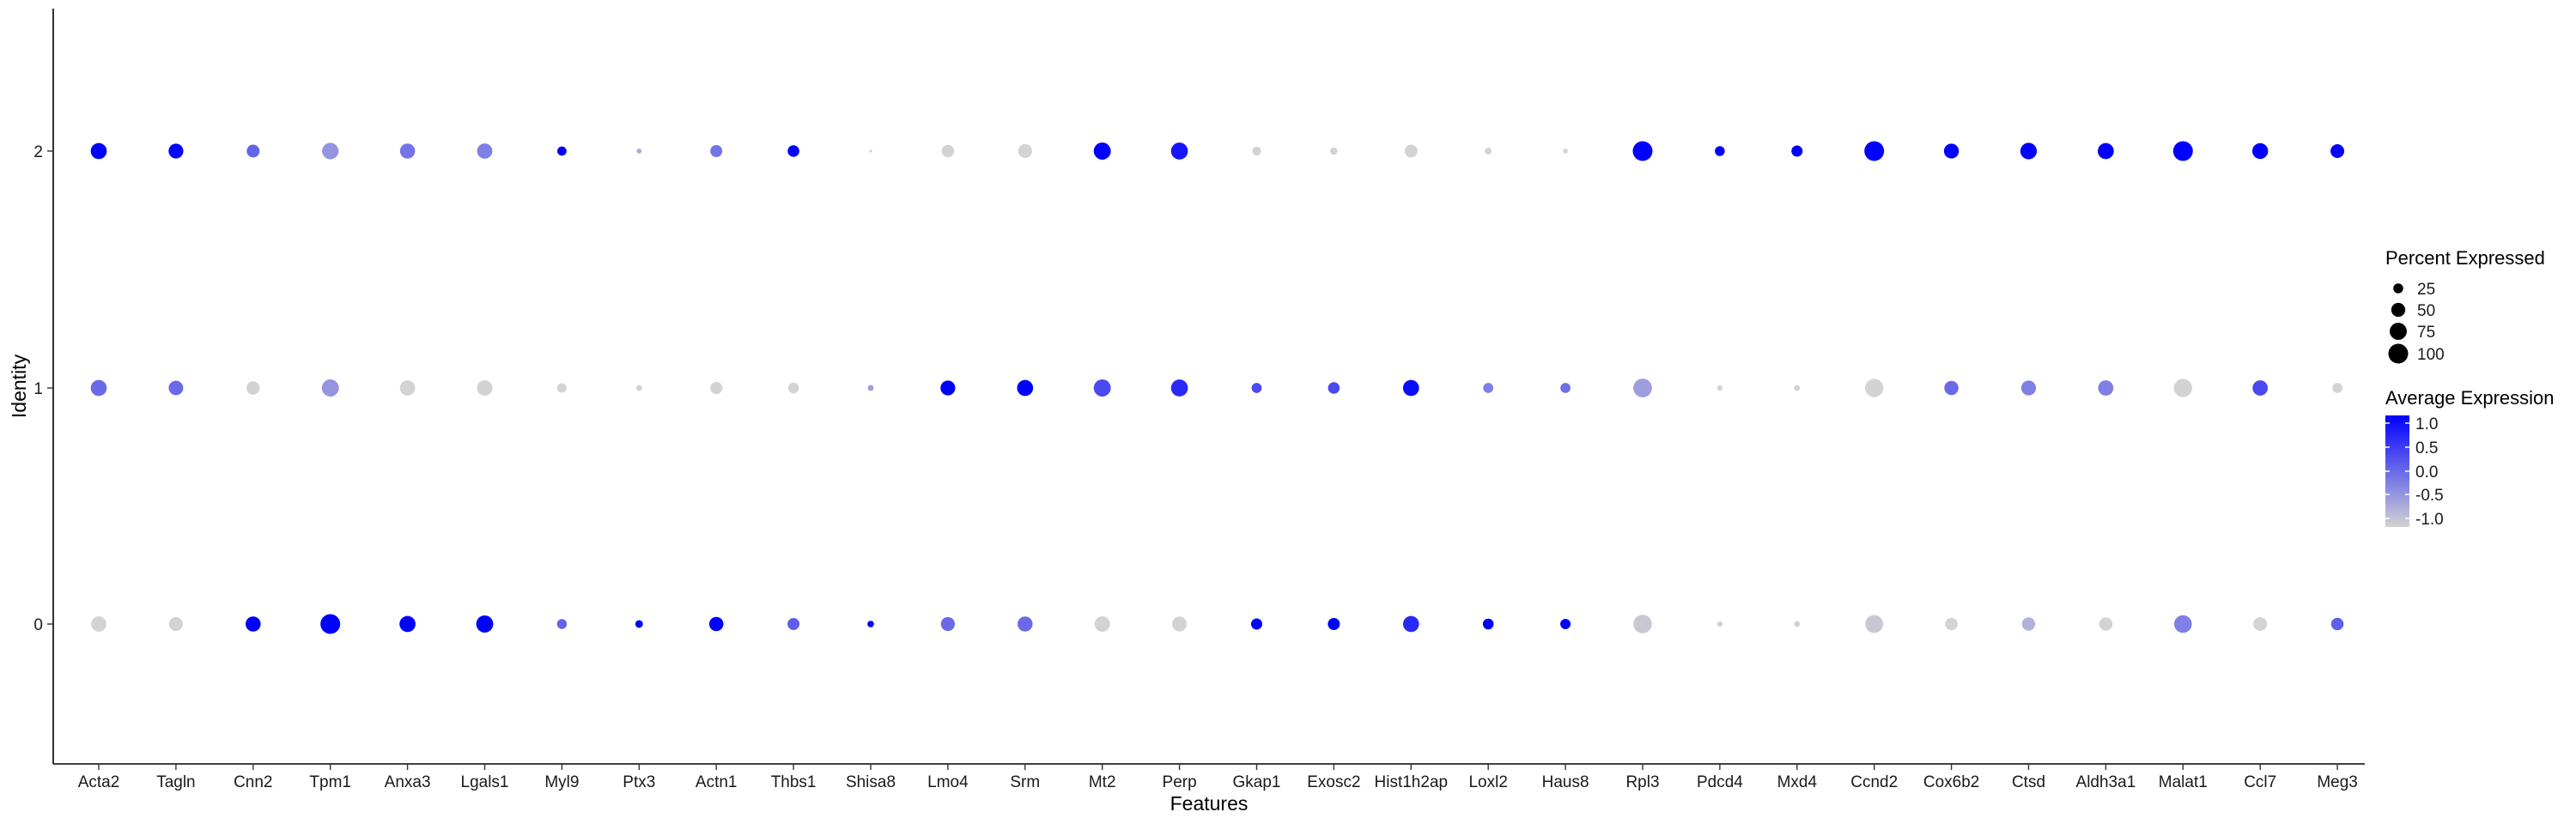 The image size is (2576, 824). I want to click on size-legend-label: 50, so click(2426, 311).